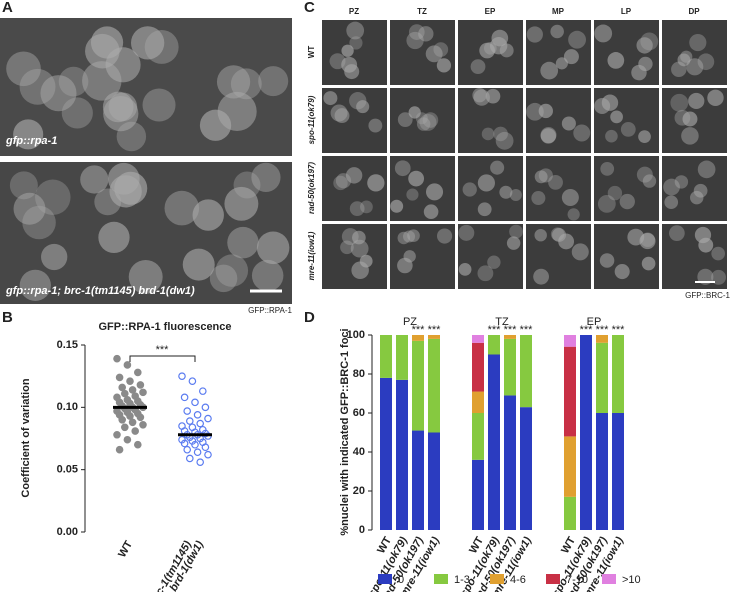 This screenshot has height=592, width=733. What do you see at coordinates (31, 141) in the screenshot?
I see `image-label: gfp::rpa-1` at bounding box center [31, 141].